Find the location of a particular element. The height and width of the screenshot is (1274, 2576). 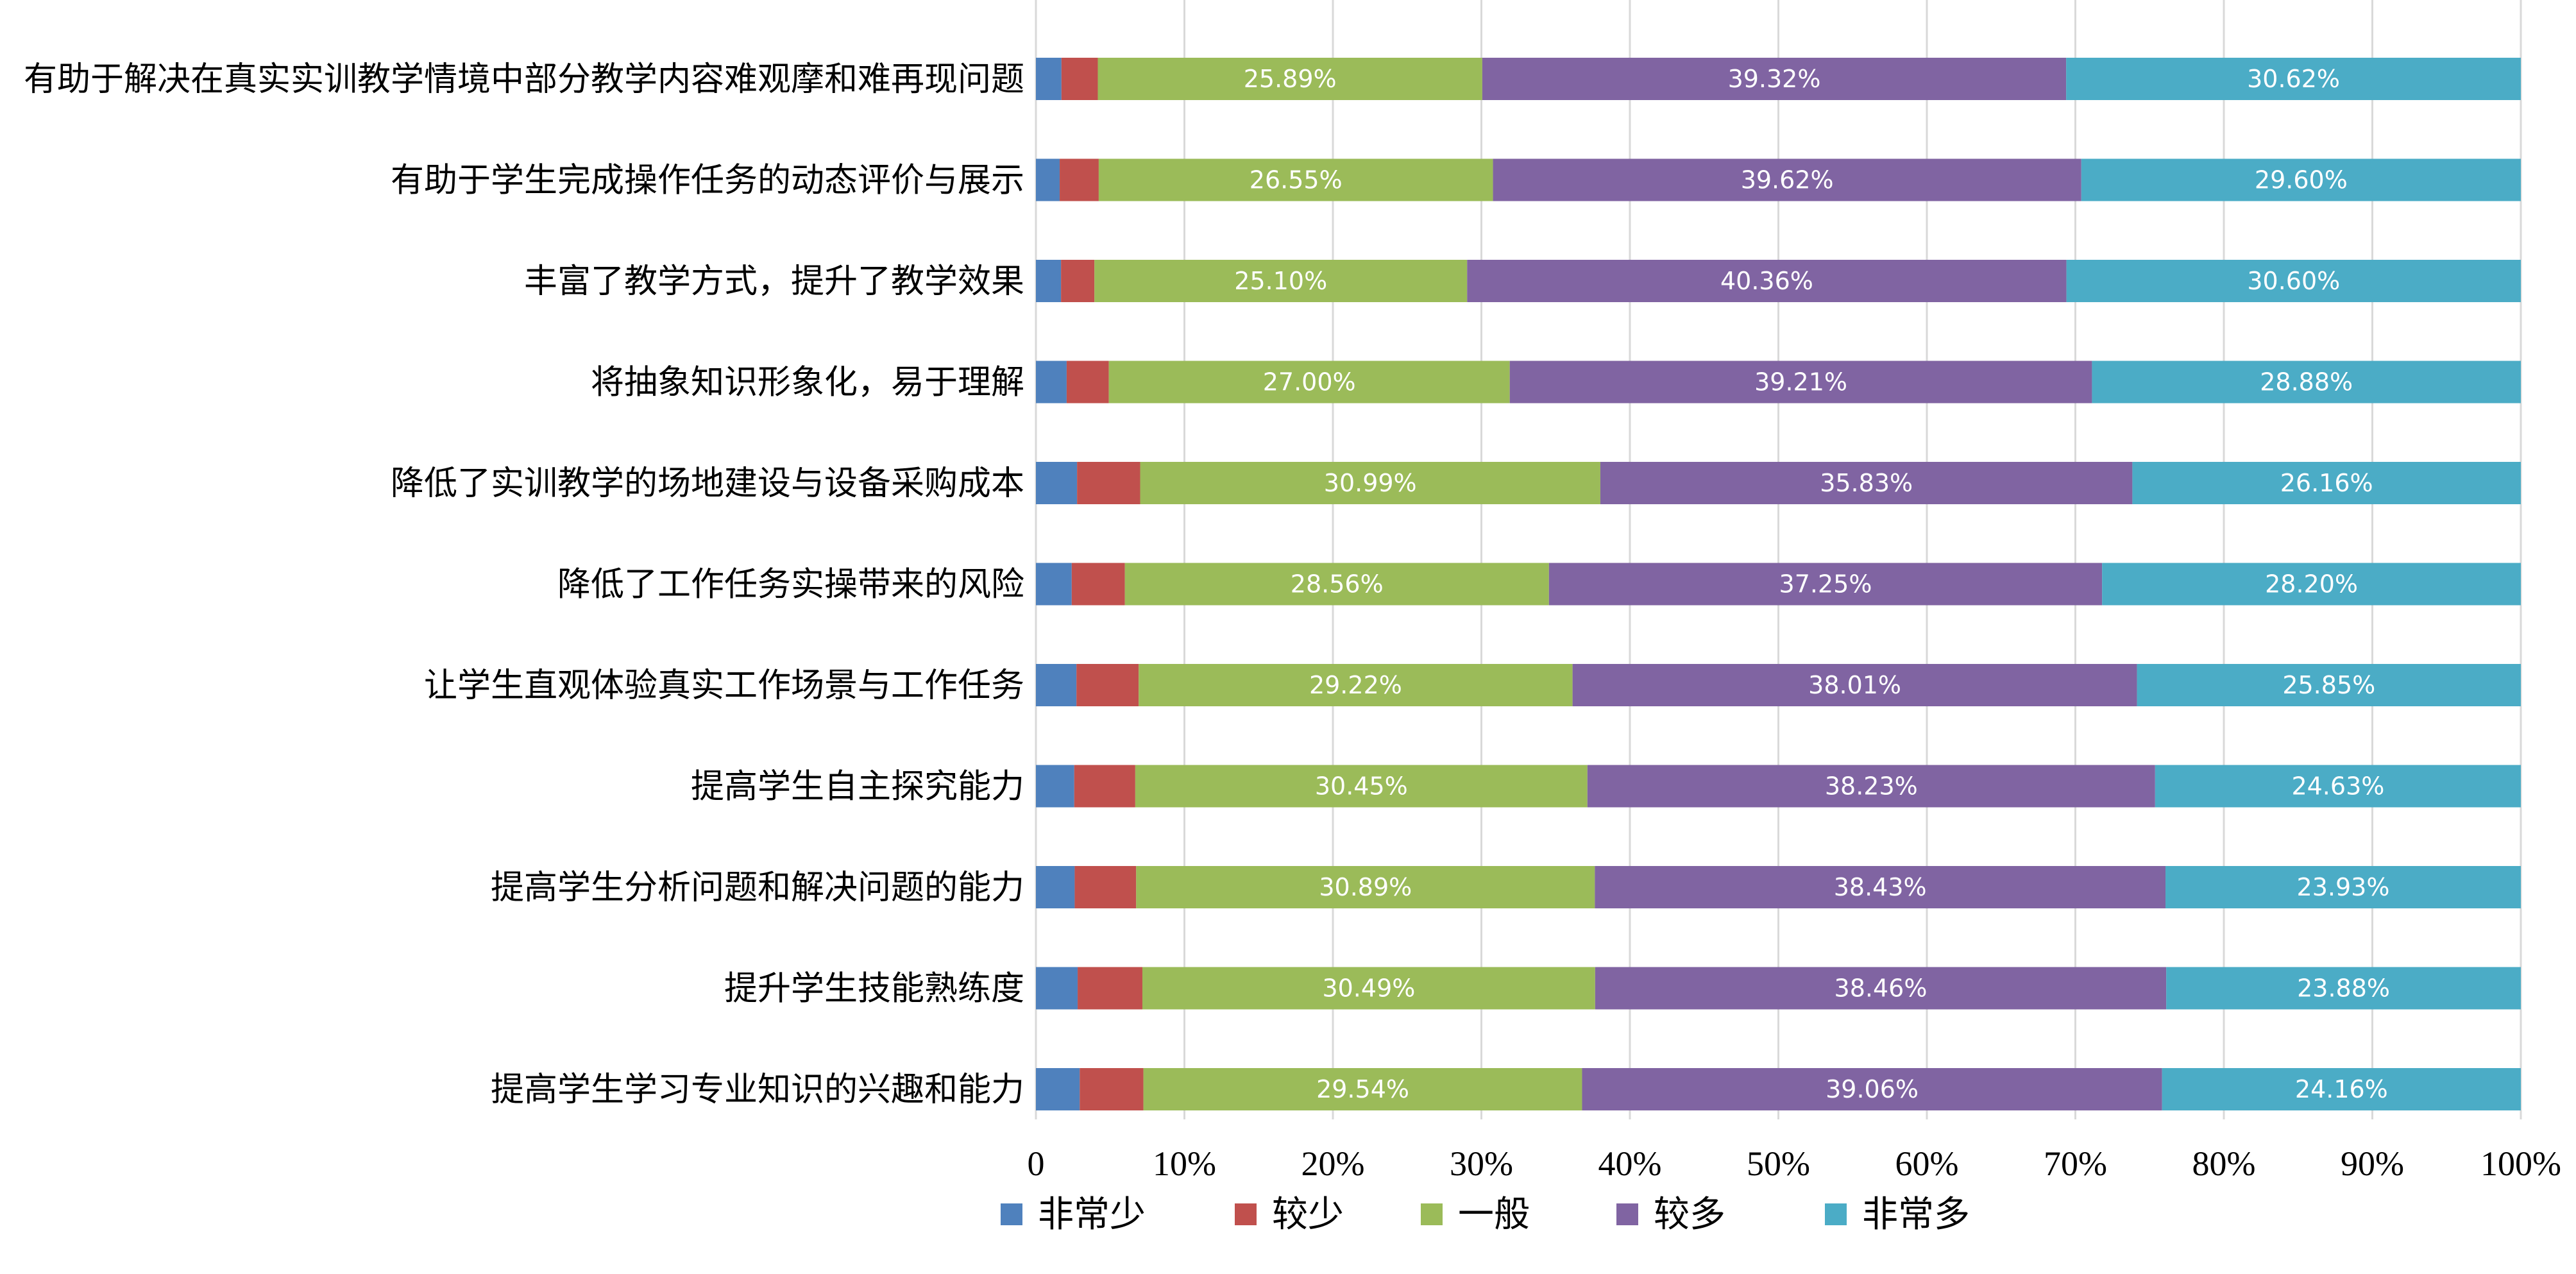

data-label: 35.83% is located at coordinates (1866, 483).